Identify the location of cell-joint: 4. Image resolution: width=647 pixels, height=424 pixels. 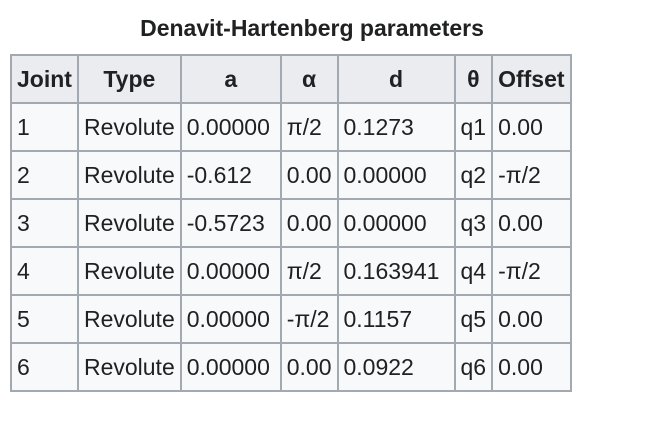
(44, 271).